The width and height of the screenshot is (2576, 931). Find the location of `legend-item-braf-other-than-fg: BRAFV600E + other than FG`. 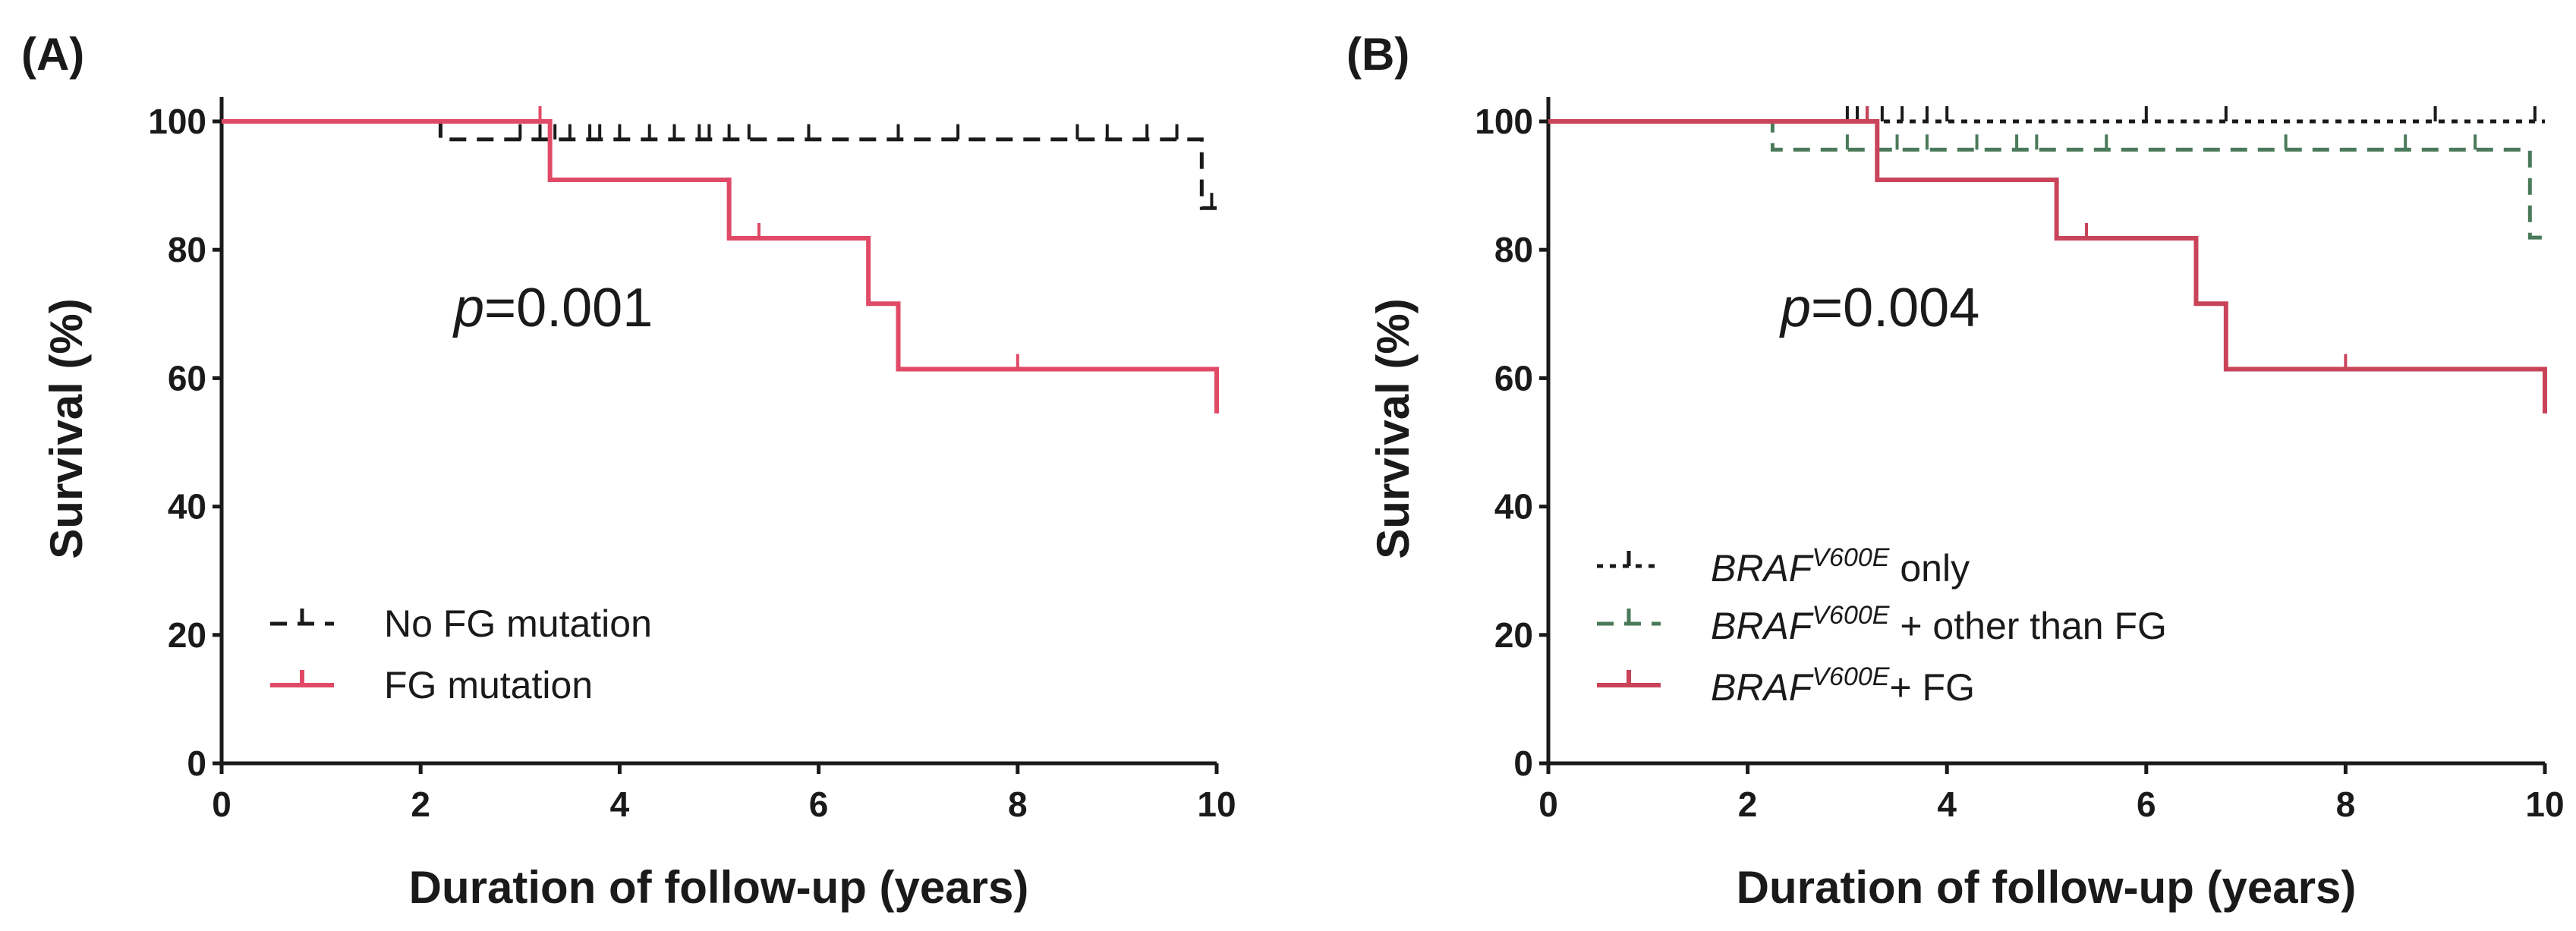

legend-item-braf-other-than-fg: BRAFV600E + other than FG is located at coordinates (1882, 624).